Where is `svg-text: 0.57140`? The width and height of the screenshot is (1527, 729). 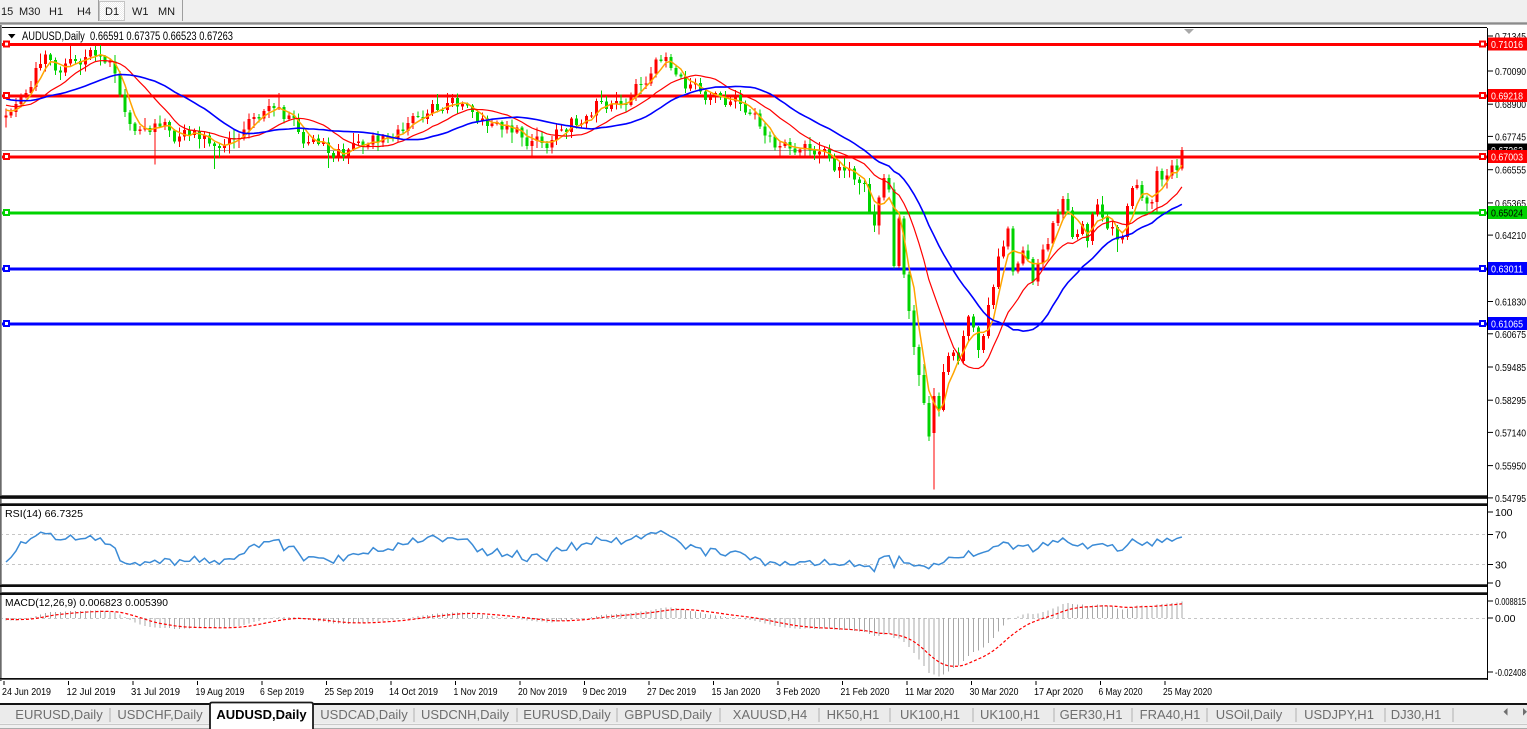 svg-text: 0.57140 is located at coordinates (1510, 433).